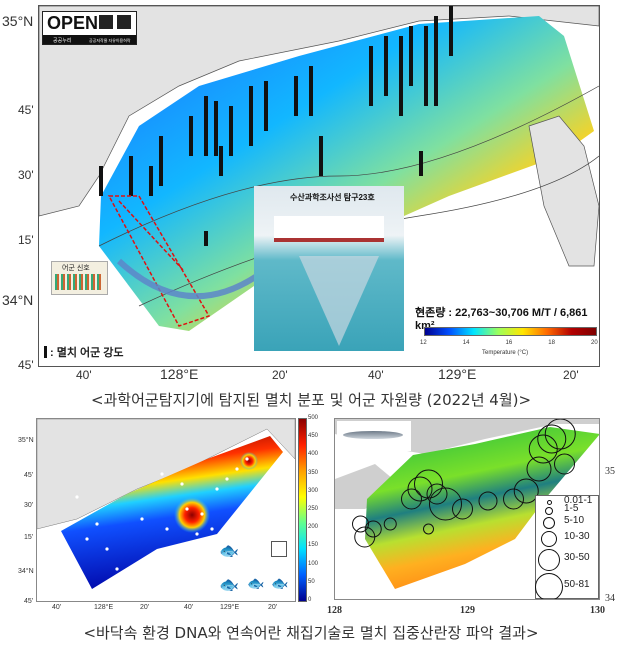 The image size is (622, 645). I want to click on egg-map-panel: 0.01-1 1-5 5-10 10-30 30-50 50-81, so click(467, 509).